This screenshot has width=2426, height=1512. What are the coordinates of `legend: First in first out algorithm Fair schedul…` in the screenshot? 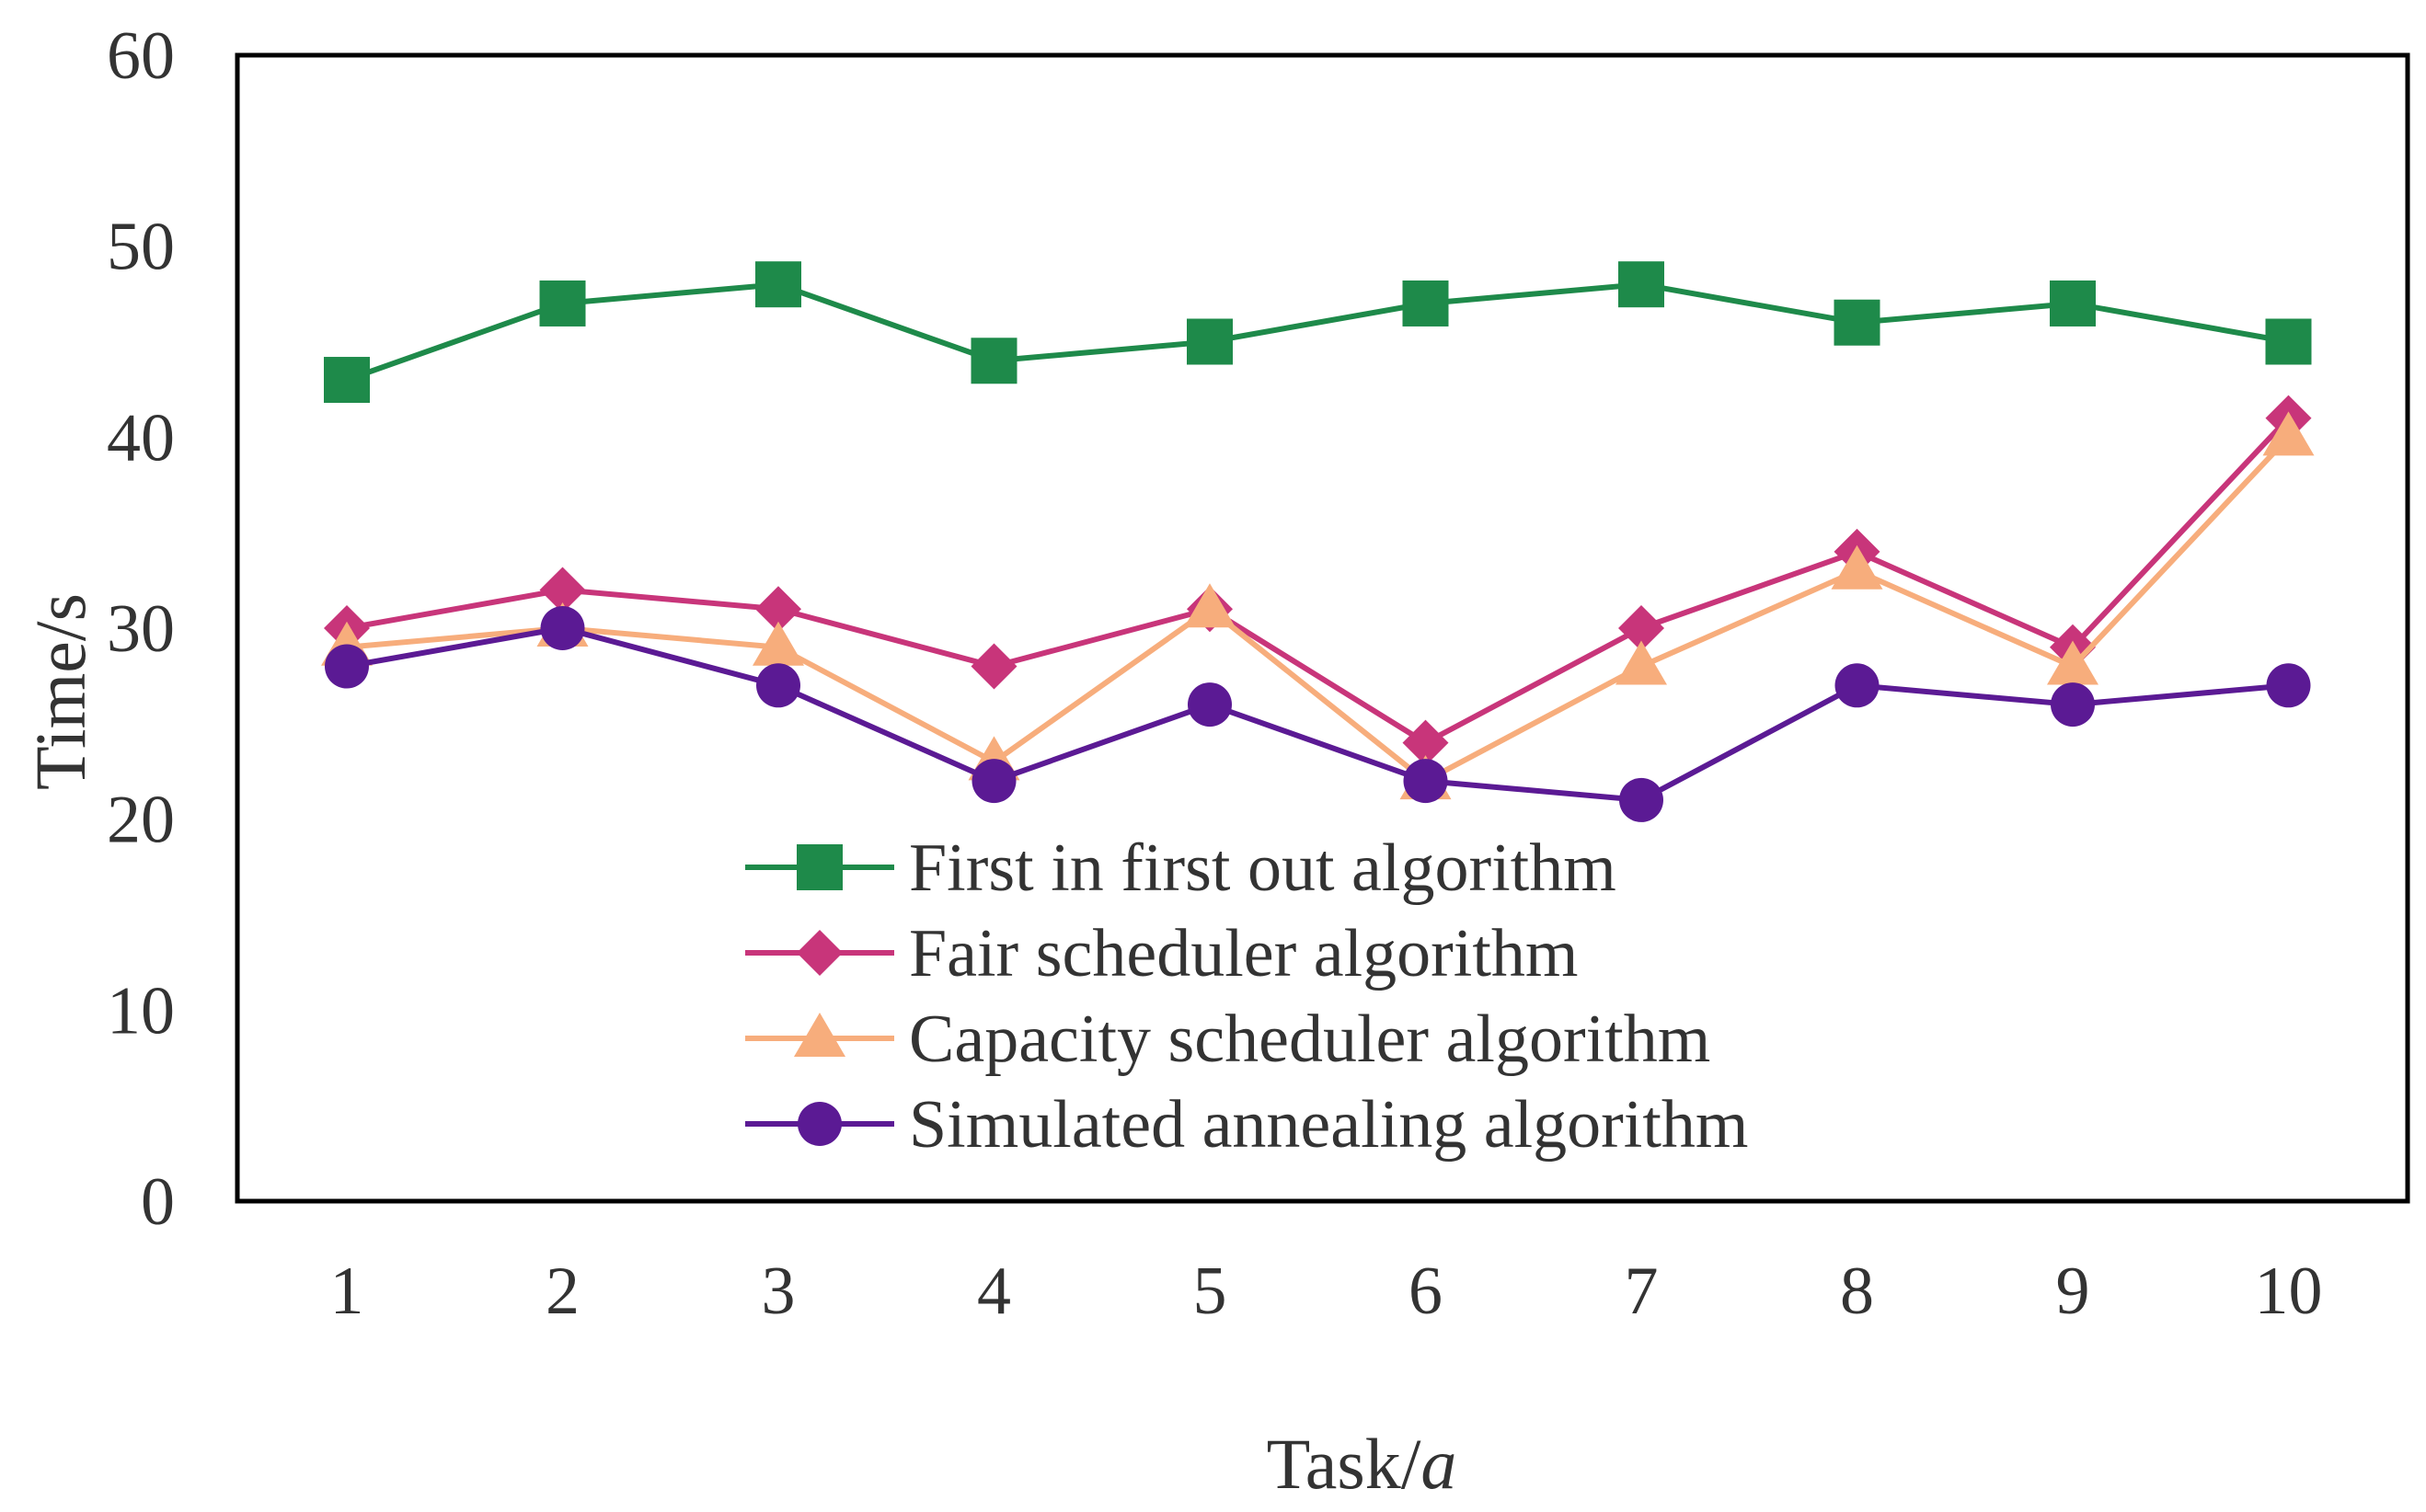 It's located at (1246, 996).